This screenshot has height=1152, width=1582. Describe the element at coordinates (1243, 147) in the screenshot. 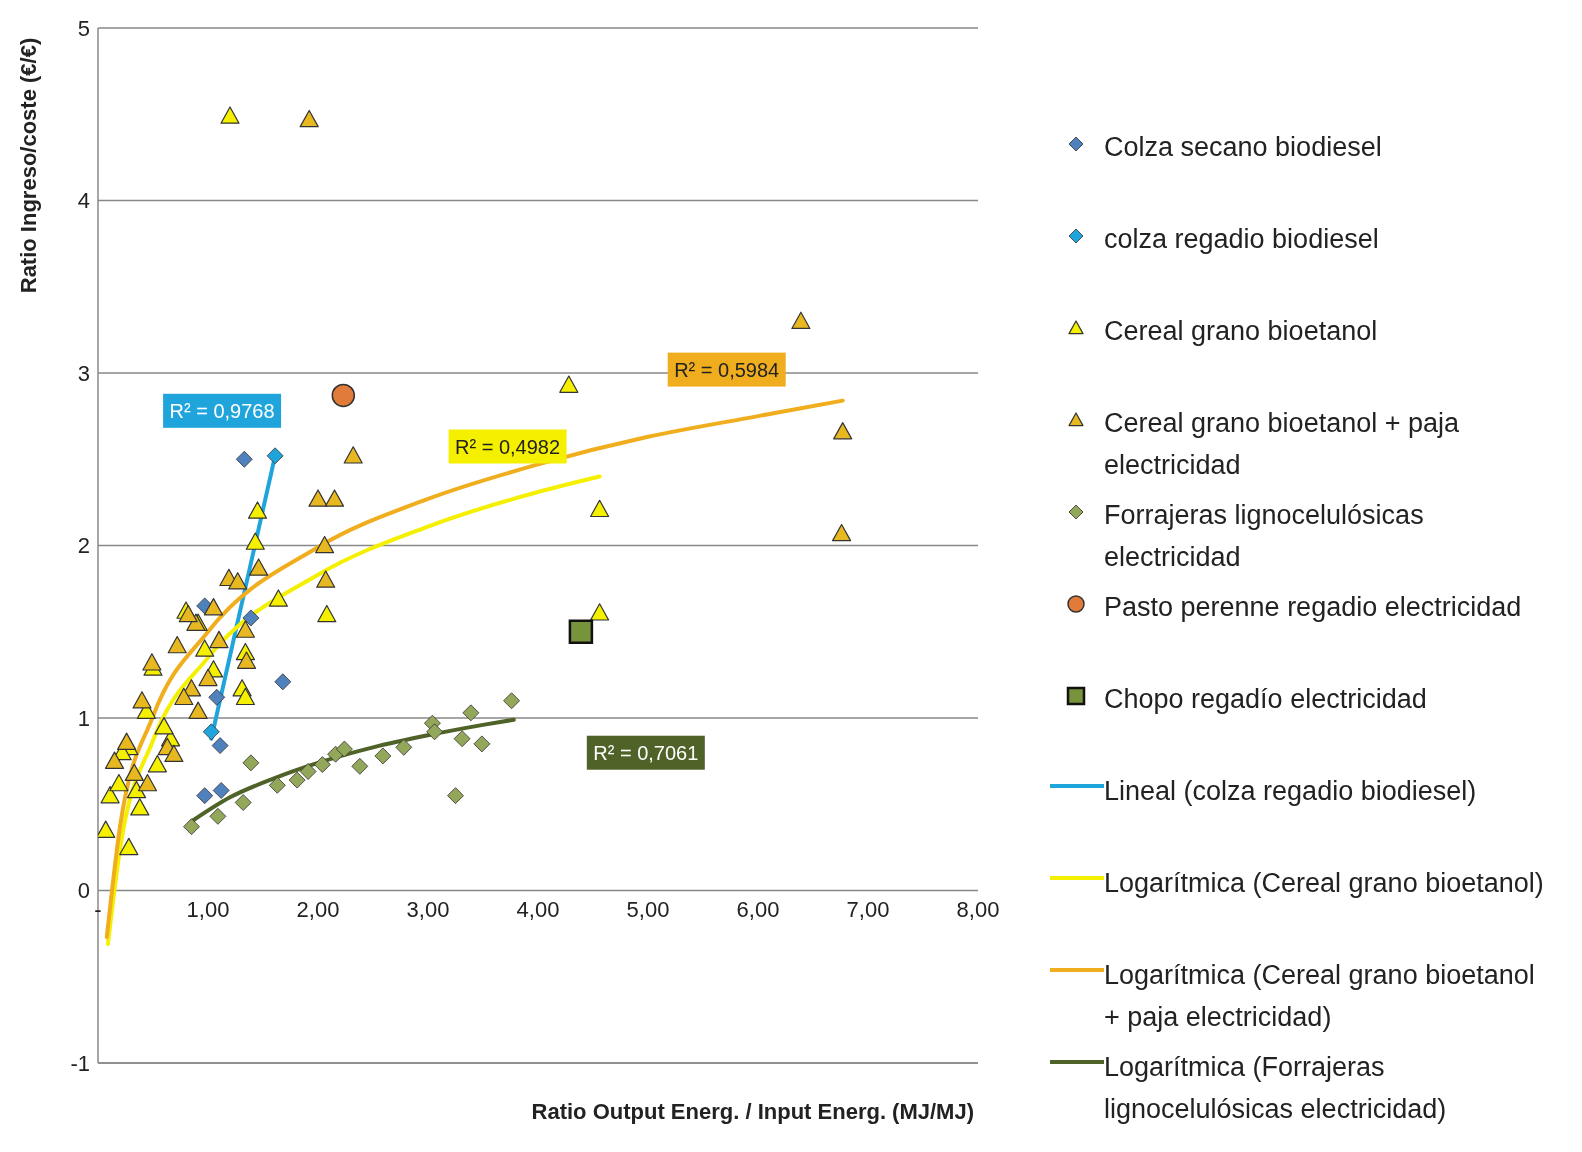

I see `legend-label: Colza secano biodiesel` at that location.